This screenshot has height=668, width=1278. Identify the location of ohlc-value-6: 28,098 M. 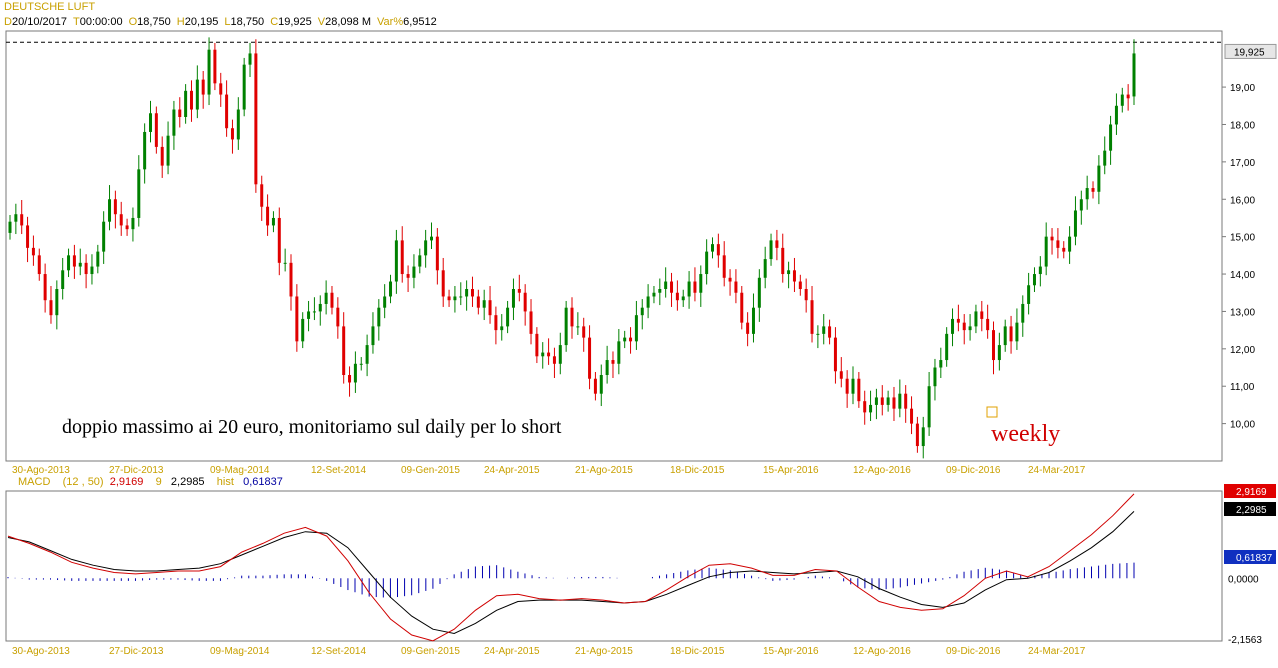
(348, 22).